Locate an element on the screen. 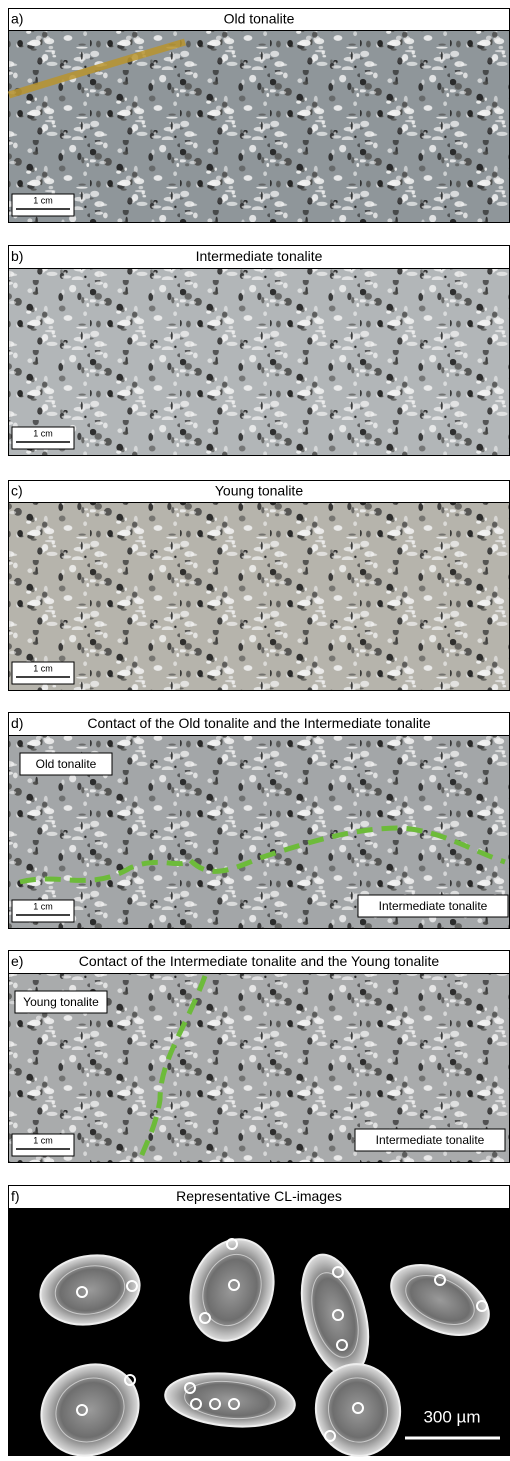 This screenshot has height=1461, width=510. panel-label: c) is located at coordinates (17, 491).